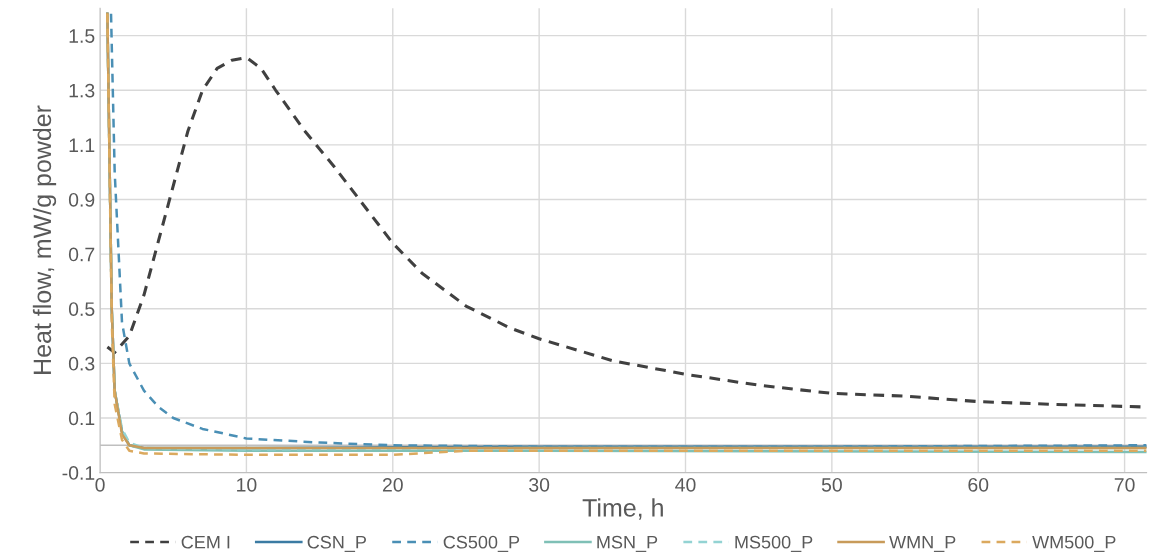  I want to click on legend-label: CS500_P, so click(481, 543).